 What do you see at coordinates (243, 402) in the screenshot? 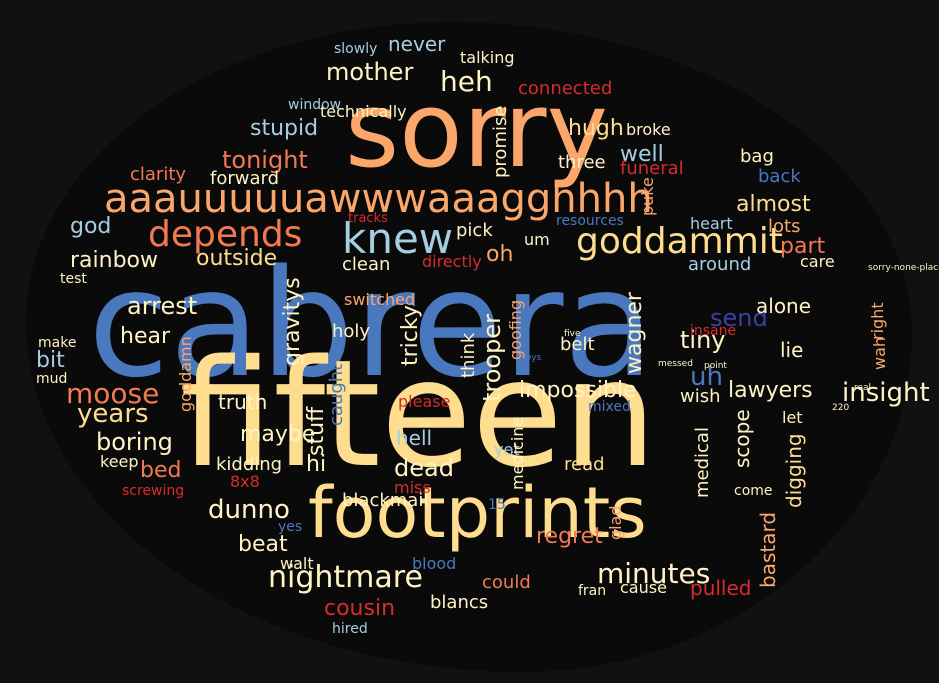
I see `word-truth: truth` at bounding box center [243, 402].